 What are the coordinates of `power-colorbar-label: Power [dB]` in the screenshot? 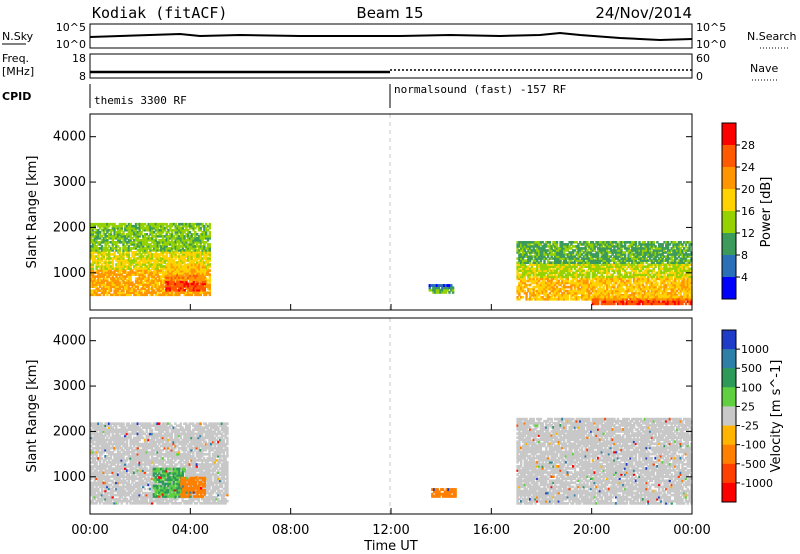 It's located at (766, 212).